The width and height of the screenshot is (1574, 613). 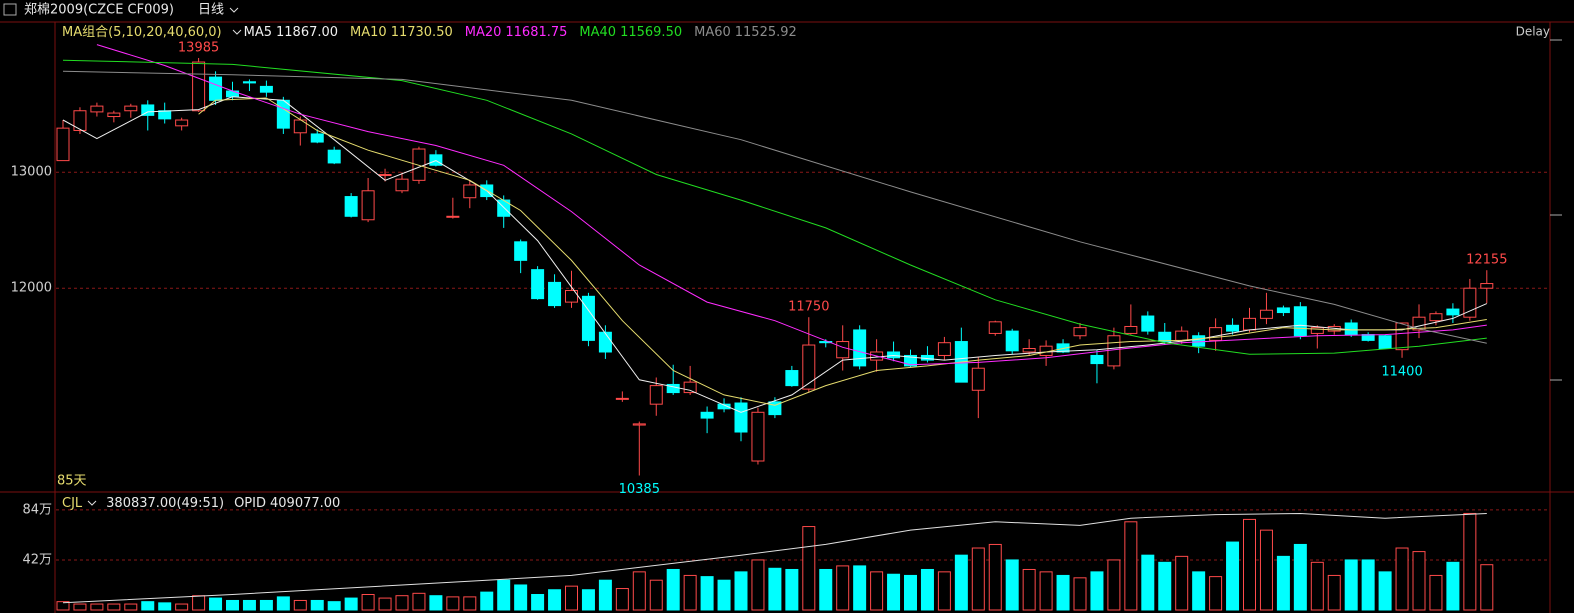 What do you see at coordinates (597, 32) in the screenshot?
I see `legend-name: MA40` at bounding box center [597, 32].